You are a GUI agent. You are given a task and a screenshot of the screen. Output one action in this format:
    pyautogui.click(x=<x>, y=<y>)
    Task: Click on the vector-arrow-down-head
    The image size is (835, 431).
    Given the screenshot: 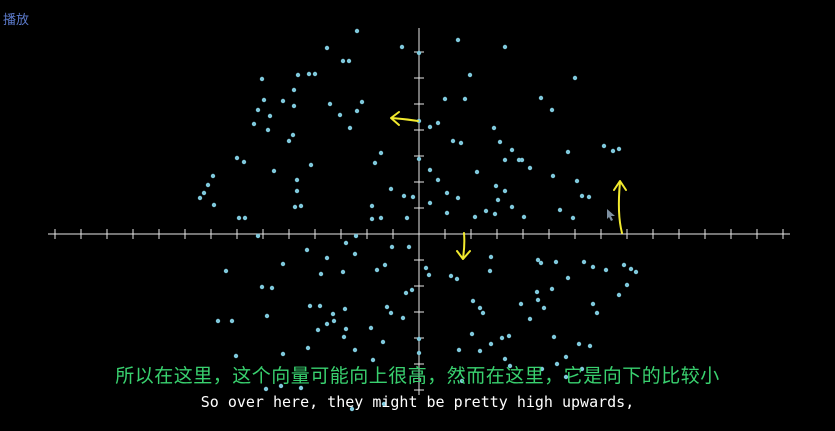 What is the action you would take?
    pyautogui.click(x=463, y=255)
    